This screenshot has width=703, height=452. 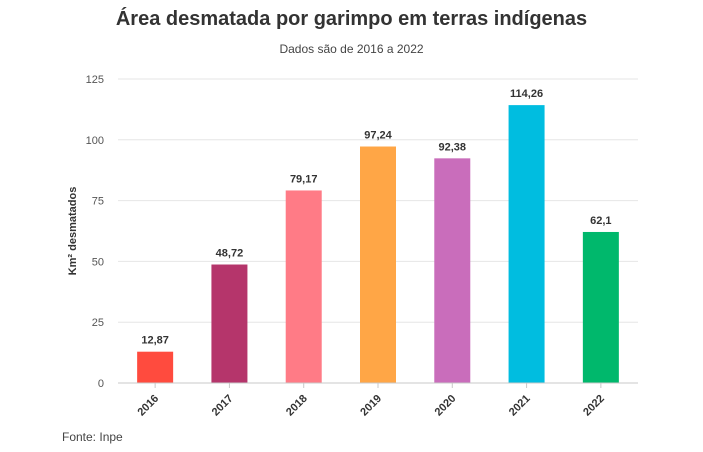 What do you see at coordinates (98, 323) in the screenshot?
I see `y-tick-label: 25` at bounding box center [98, 323].